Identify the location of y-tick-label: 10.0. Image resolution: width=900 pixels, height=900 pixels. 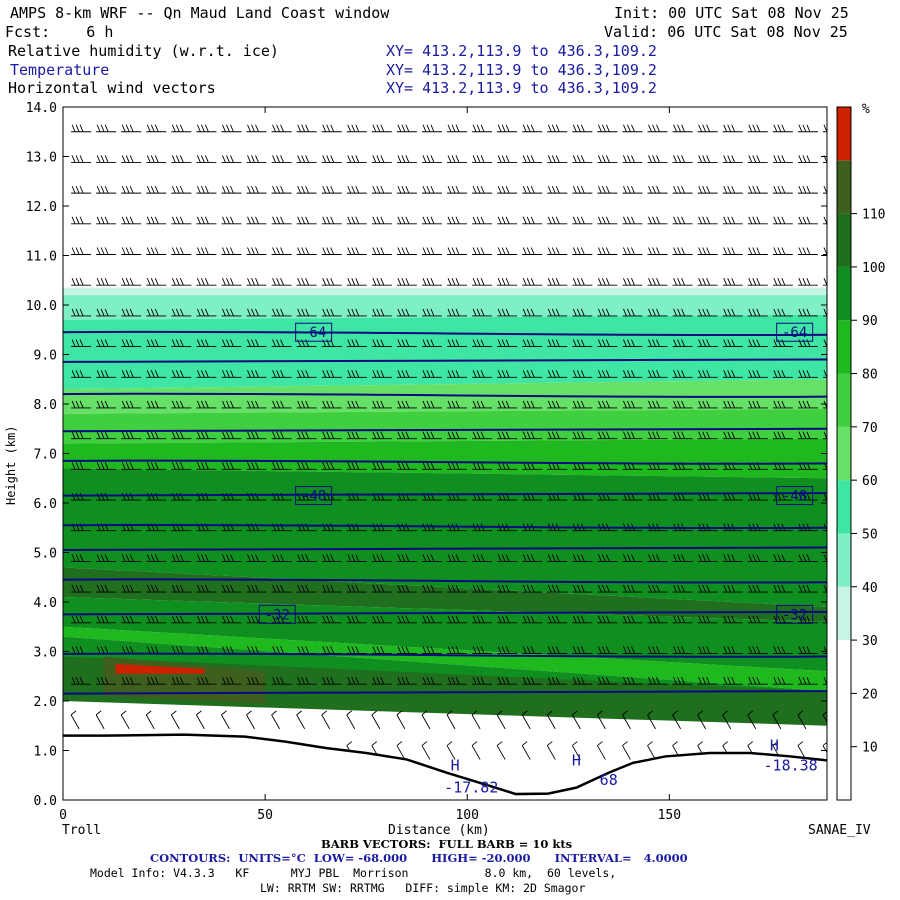
(41, 306).